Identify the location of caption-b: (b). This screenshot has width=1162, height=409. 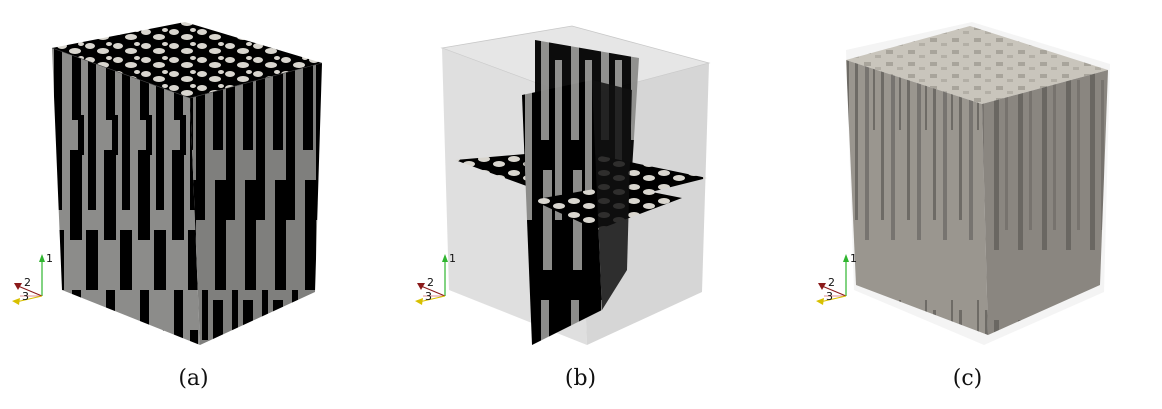
(580, 378).